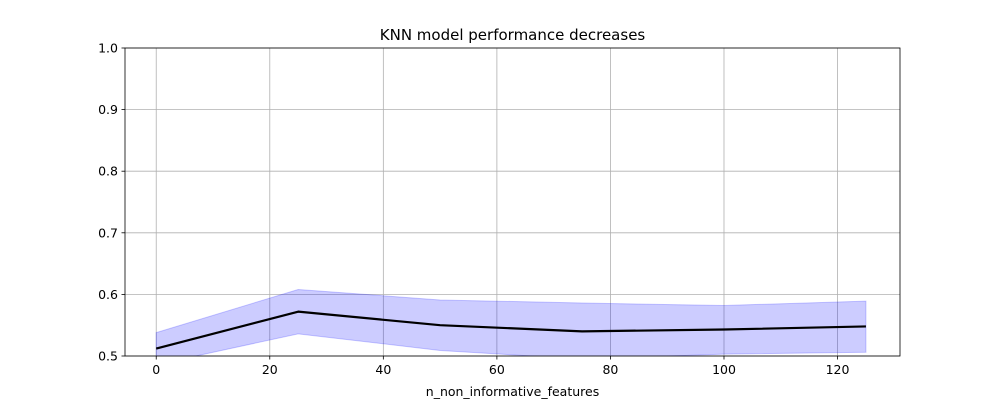  Describe the element at coordinates (108, 171) in the screenshot. I see `y-tick-label: 0.8` at that location.